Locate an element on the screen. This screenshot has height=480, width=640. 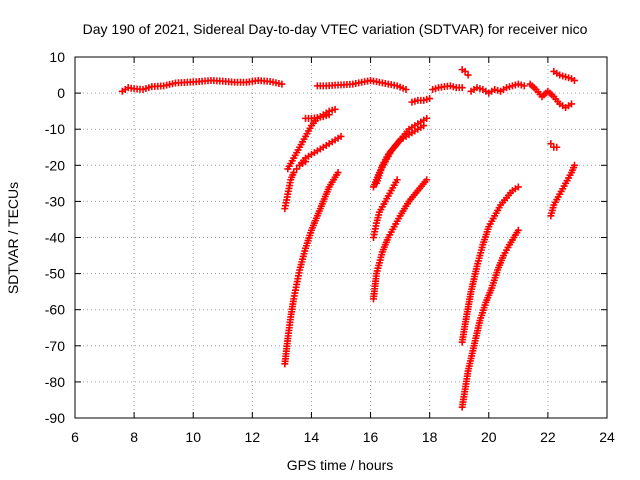
y-tick-label: -60 is located at coordinates (55, 310).